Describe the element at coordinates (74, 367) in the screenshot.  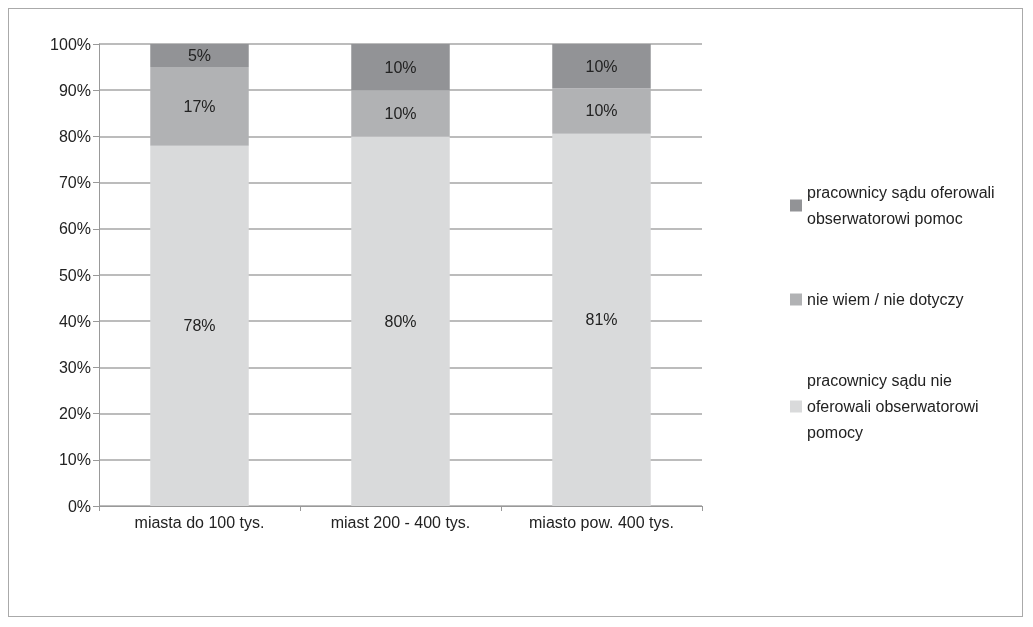
I see `y-tick-label: 30%` at that location.